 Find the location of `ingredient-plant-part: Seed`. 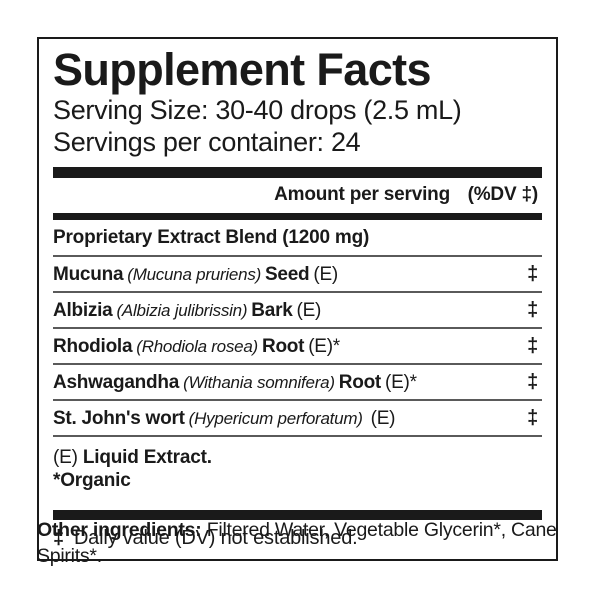

ingredient-plant-part: Seed is located at coordinates (287, 274).